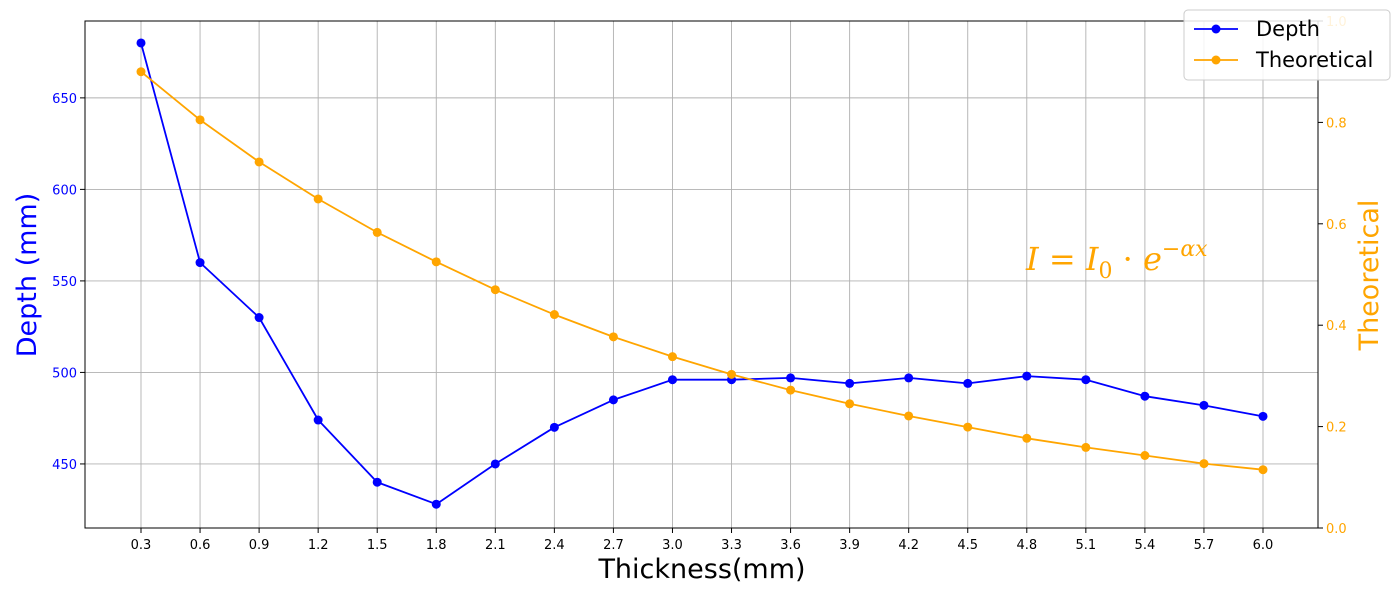  What do you see at coordinates (1116, 260) in the screenshot?
I see `formula-annotation: I = I0 · e−αx` at bounding box center [1116, 260].